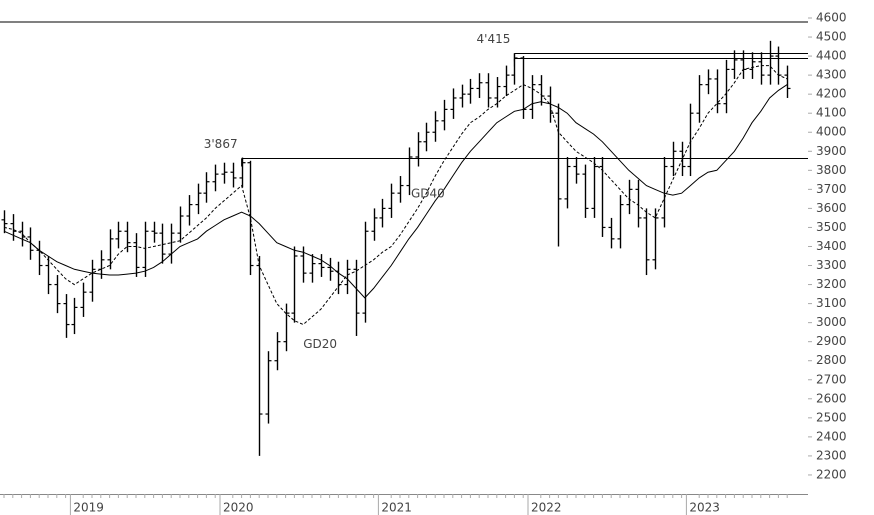 The width and height of the screenshot is (874, 515). Describe the element at coordinates (546, 508) in the screenshot. I see `x-tick-label: 2022` at that location.